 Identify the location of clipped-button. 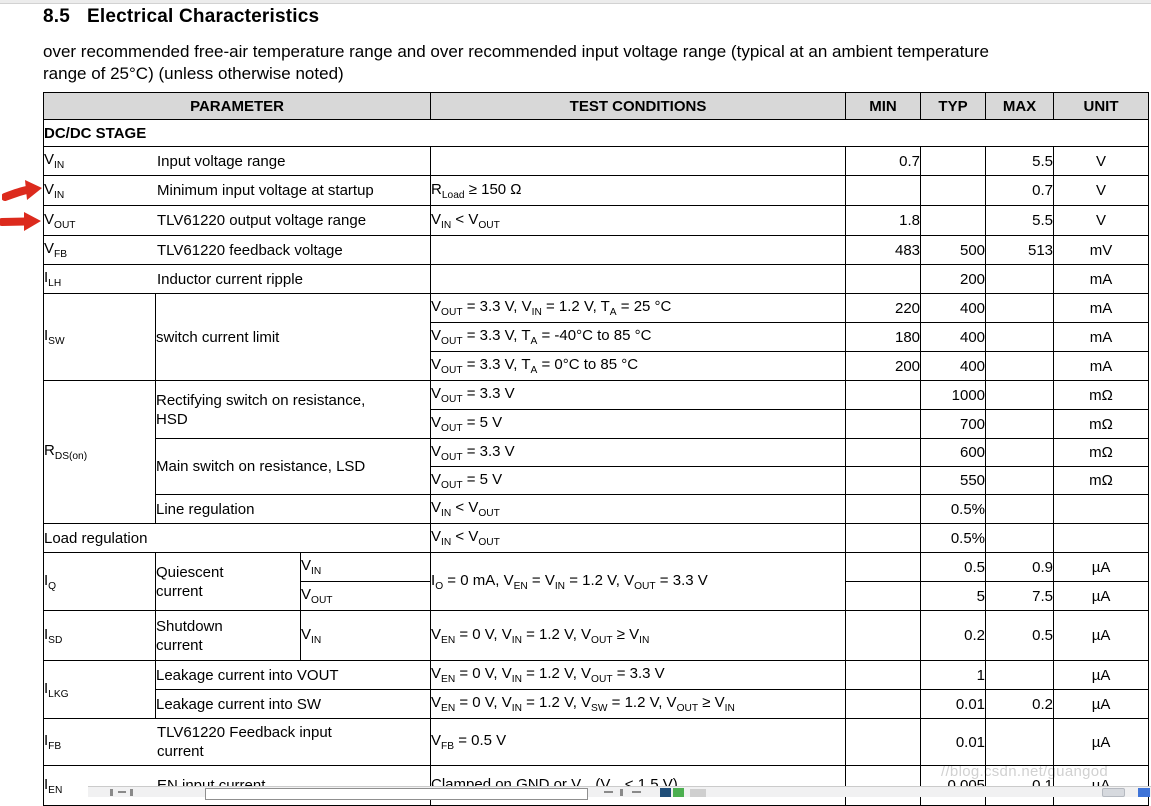
(698, 793).